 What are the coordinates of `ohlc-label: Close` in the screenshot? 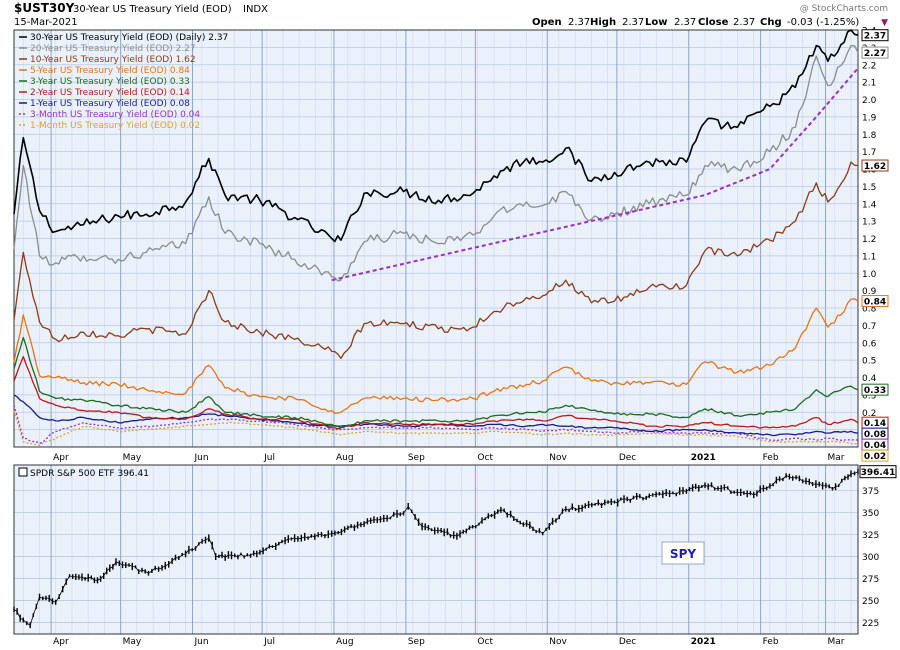 It's located at (713, 22).